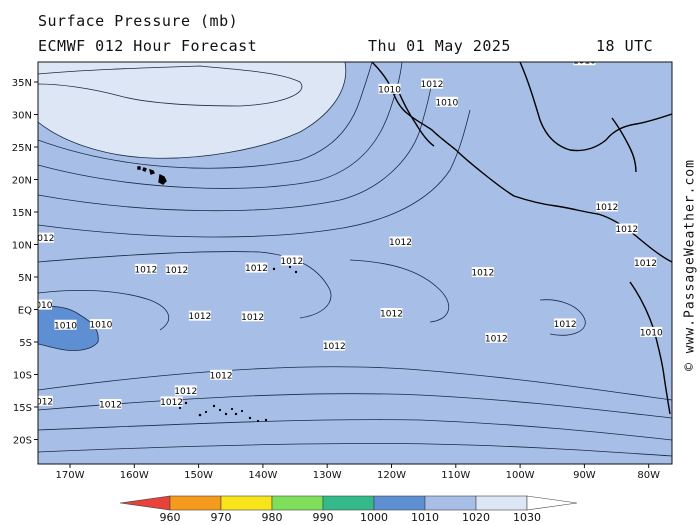 The height and width of the screenshot is (525, 700). Describe the element at coordinates (192, 110) in the screenshot. I see `high-pressure-cell` at that location.